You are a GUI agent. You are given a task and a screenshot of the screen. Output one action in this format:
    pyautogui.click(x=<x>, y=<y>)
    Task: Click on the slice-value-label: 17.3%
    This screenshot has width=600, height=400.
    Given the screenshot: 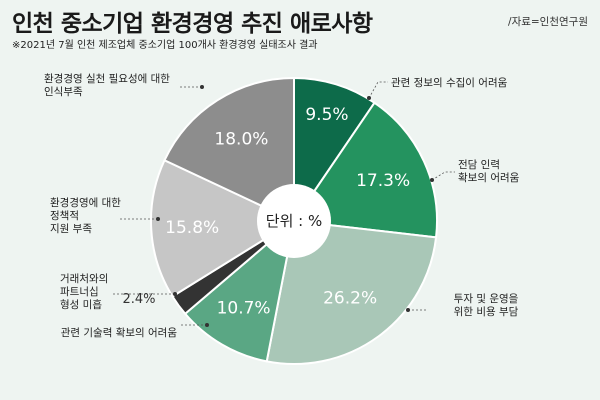 What is the action you would take?
    pyautogui.click(x=383, y=181)
    